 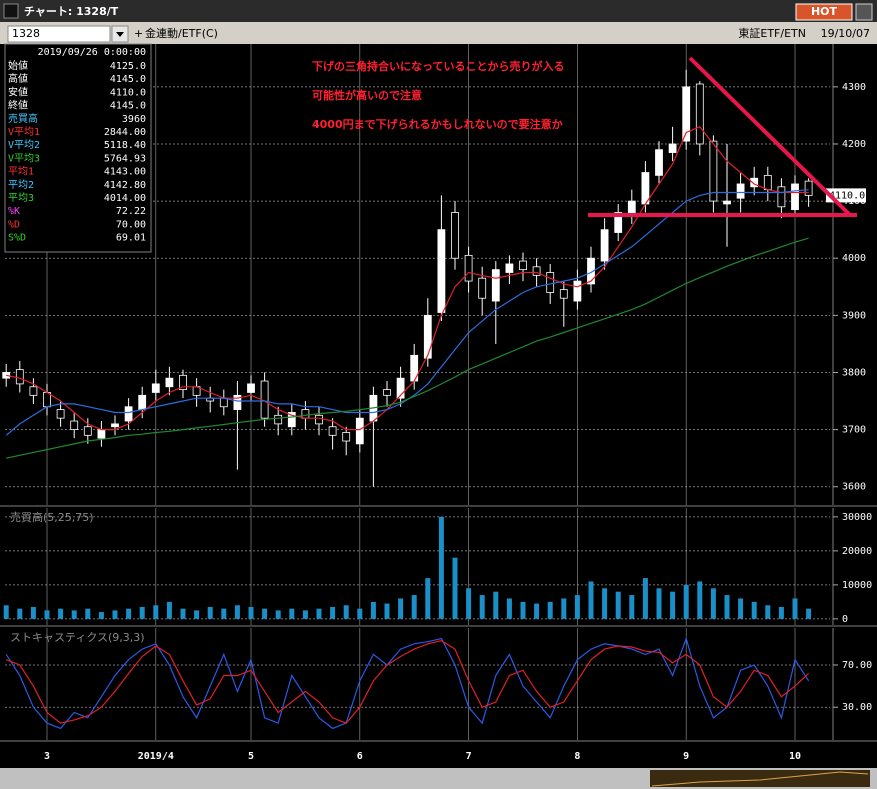 I want to click on info-label: 高値, so click(x=18, y=78).